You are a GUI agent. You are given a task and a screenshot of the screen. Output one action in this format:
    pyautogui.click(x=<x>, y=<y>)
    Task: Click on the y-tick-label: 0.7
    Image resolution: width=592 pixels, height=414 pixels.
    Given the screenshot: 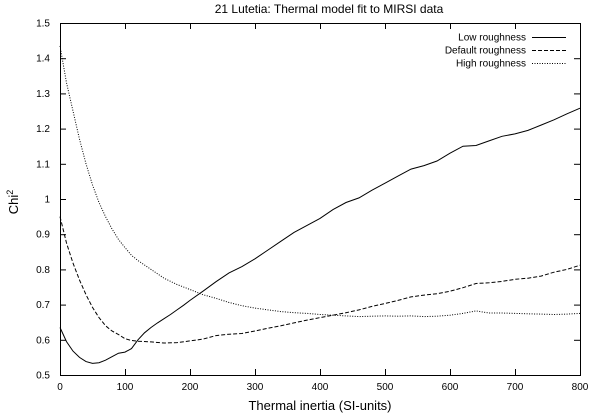 What is the action you would take?
    pyautogui.click(x=43, y=305)
    